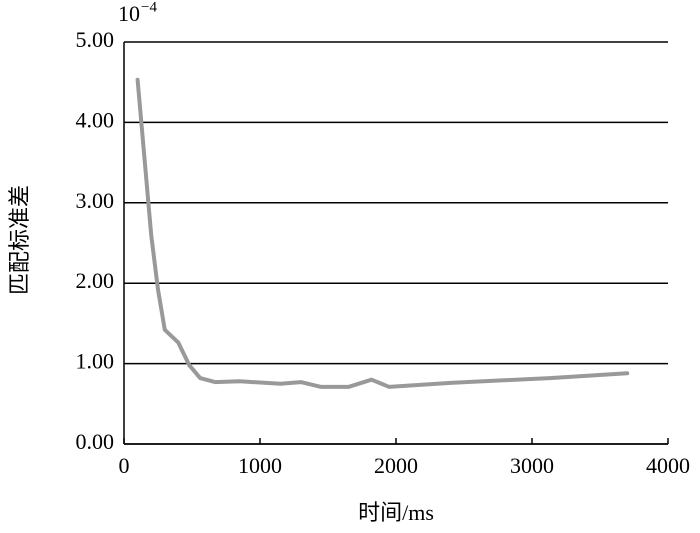 This screenshot has height=533, width=700. Describe the element at coordinates (95, 361) in the screenshot. I see `y-tick-label: 1.00` at that location.